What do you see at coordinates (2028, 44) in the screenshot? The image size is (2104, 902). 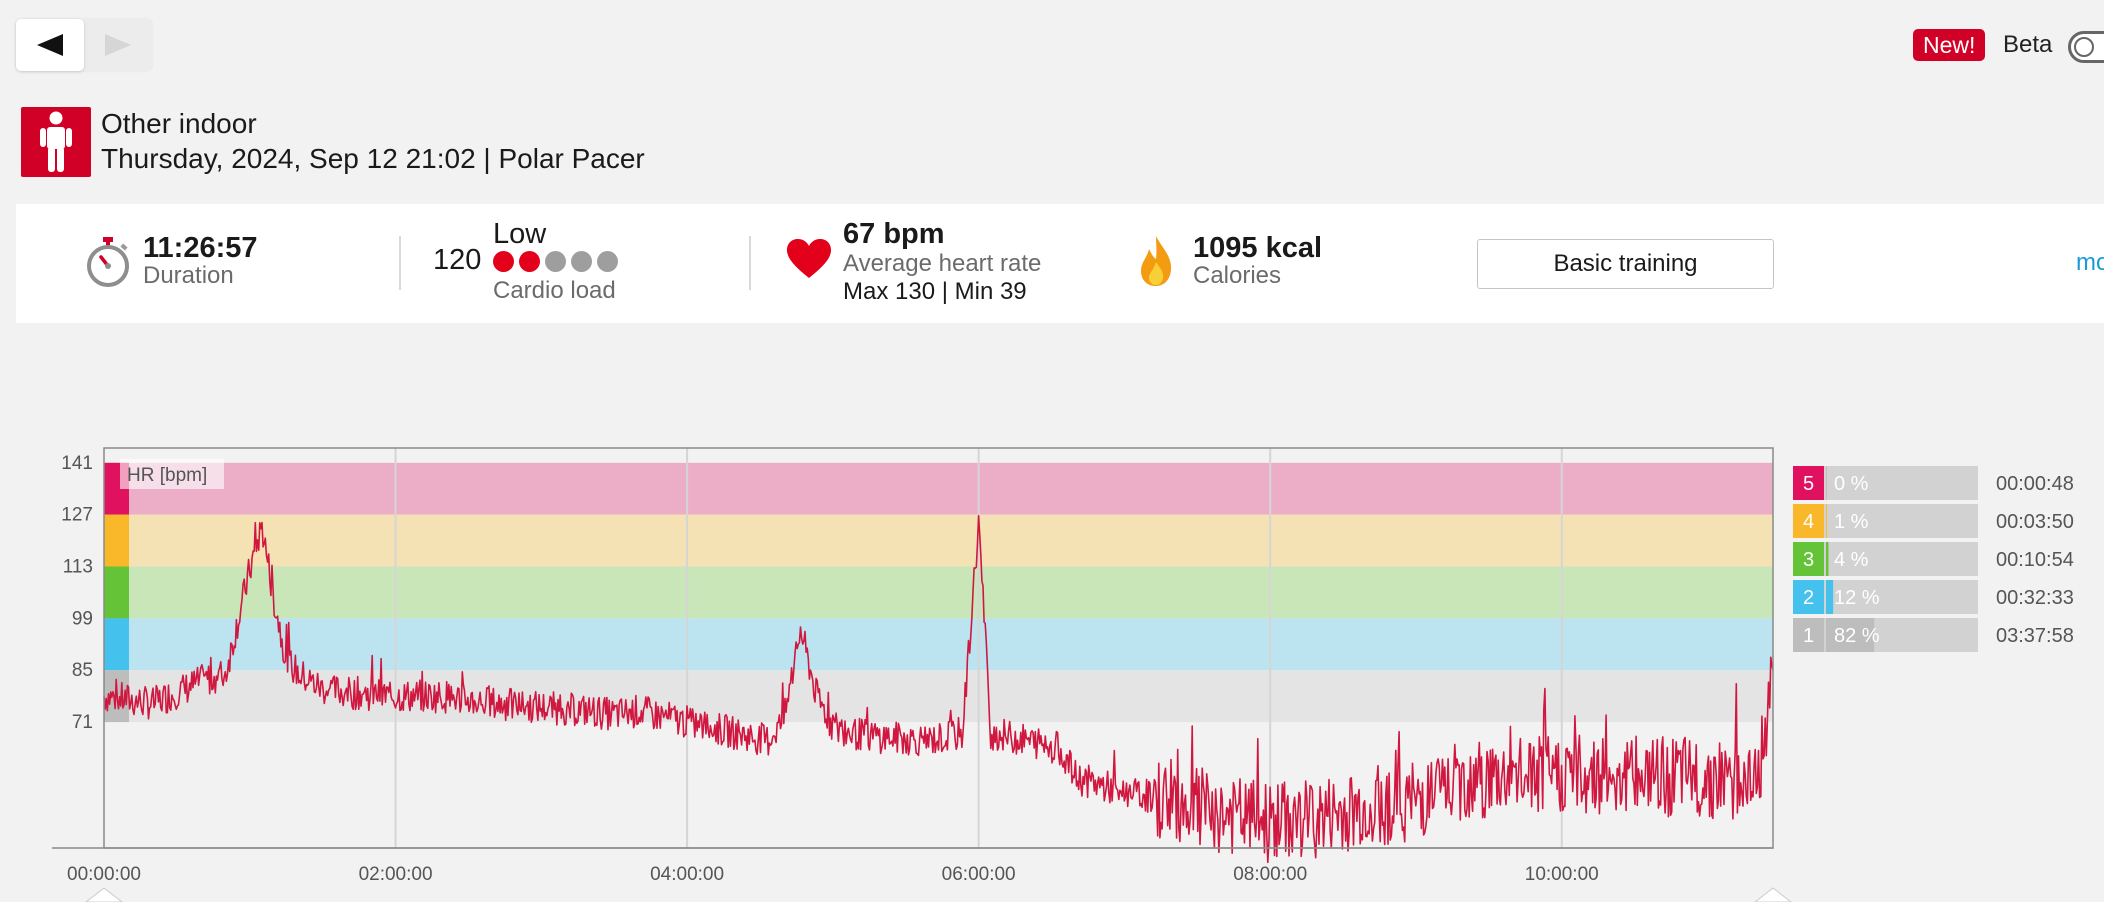 I see `beta-label: Beta` at bounding box center [2028, 44].